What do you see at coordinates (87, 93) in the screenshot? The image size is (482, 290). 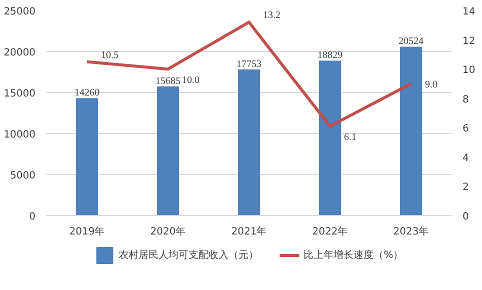 I see `data-label: 14260` at bounding box center [87, 93].